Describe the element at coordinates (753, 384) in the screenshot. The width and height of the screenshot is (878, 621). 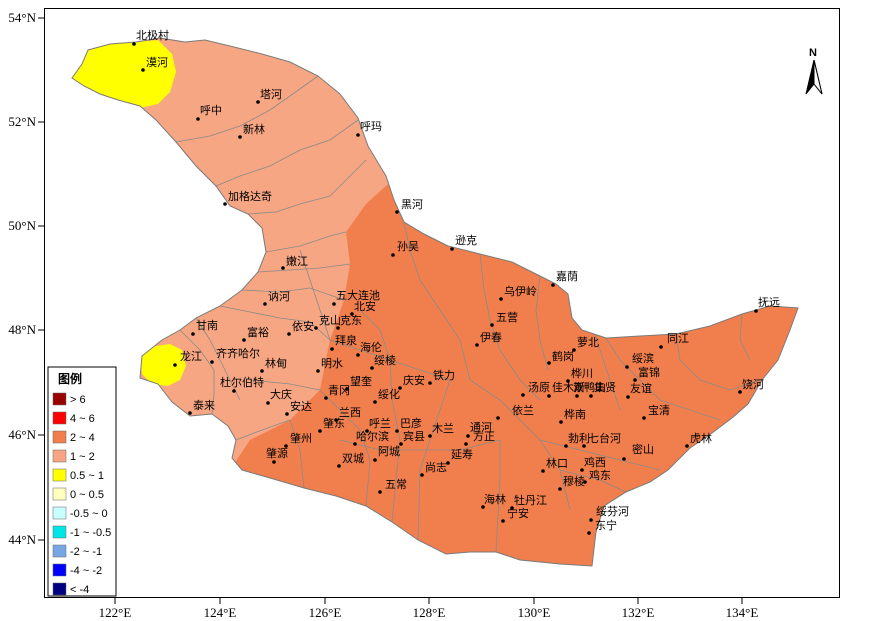
I see `city-label: 饶河` at that location.